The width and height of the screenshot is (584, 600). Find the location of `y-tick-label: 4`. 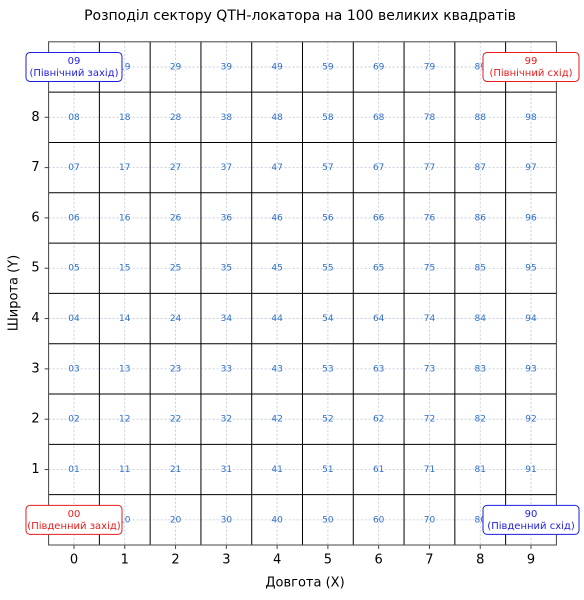

y-tick-label: 4 is located at coordinates (35, 318).